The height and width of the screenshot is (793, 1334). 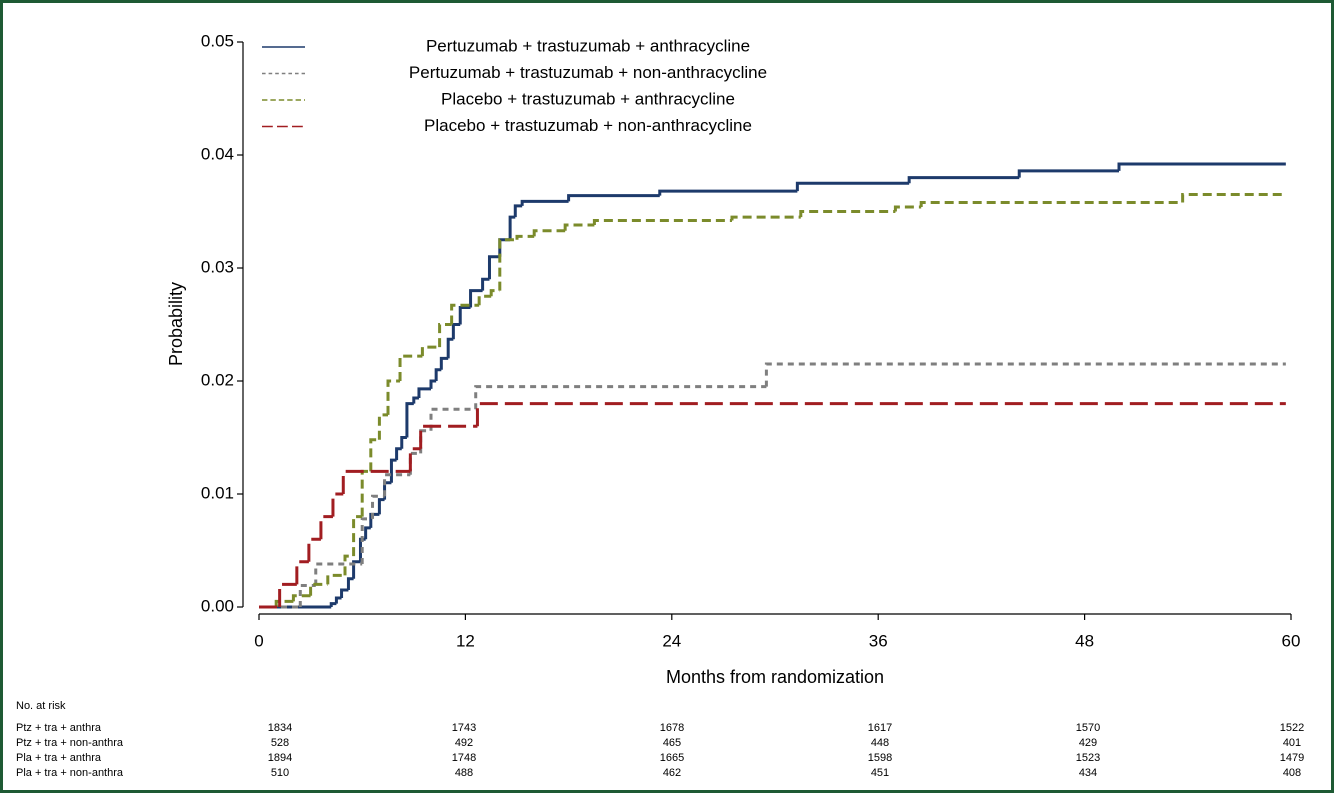 What do you see at coordinates (775, 677) in the screenshot?
I see `x-axis-title: Months from randomization` at bounding box center [775, 677].